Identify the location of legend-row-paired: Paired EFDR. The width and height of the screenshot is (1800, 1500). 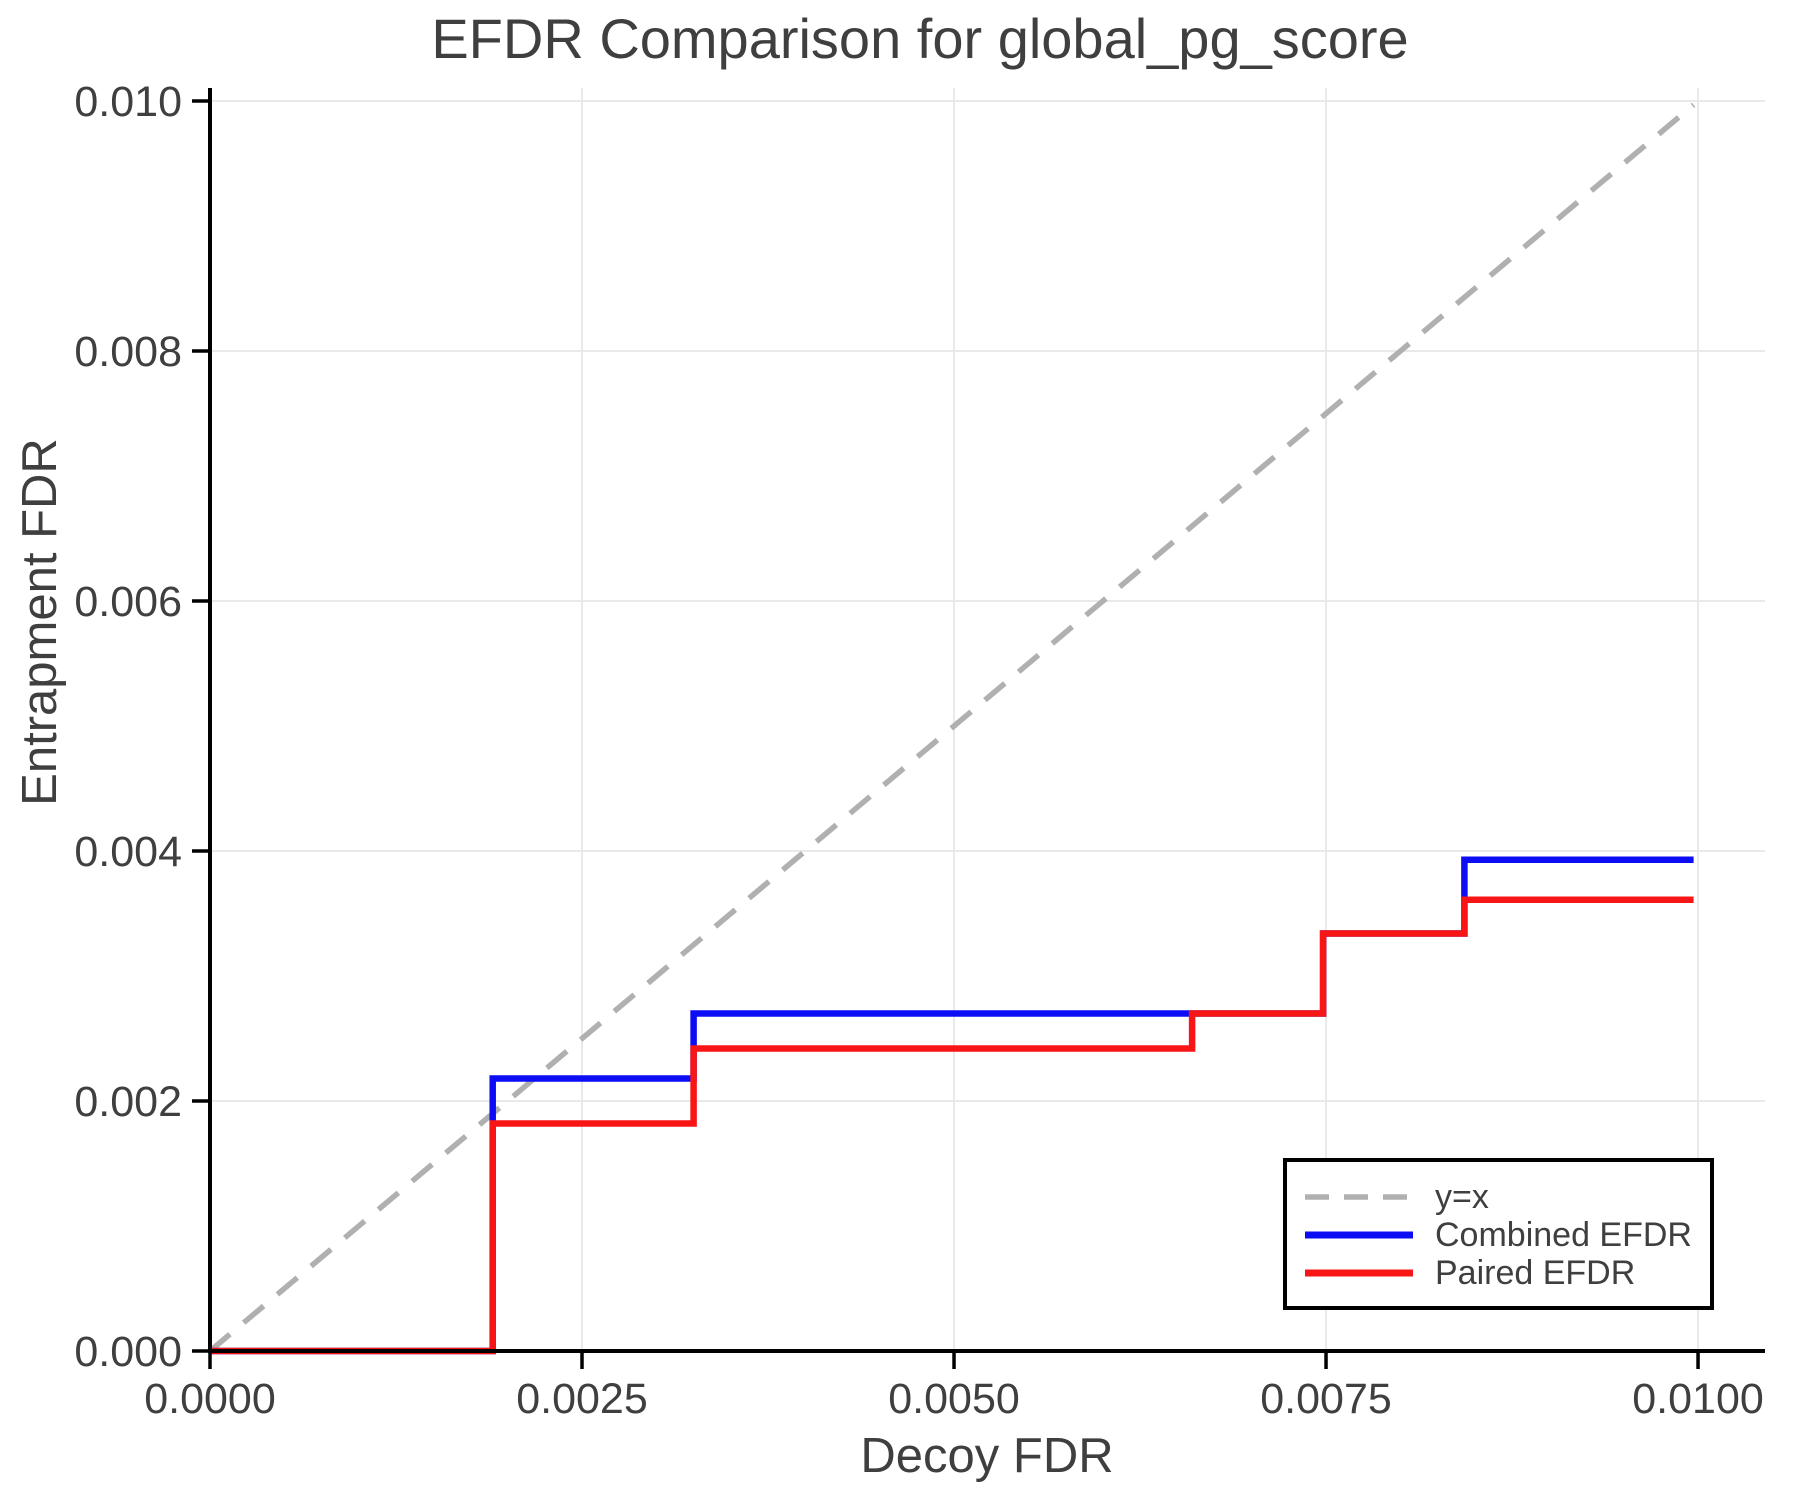
(1506, 1273).